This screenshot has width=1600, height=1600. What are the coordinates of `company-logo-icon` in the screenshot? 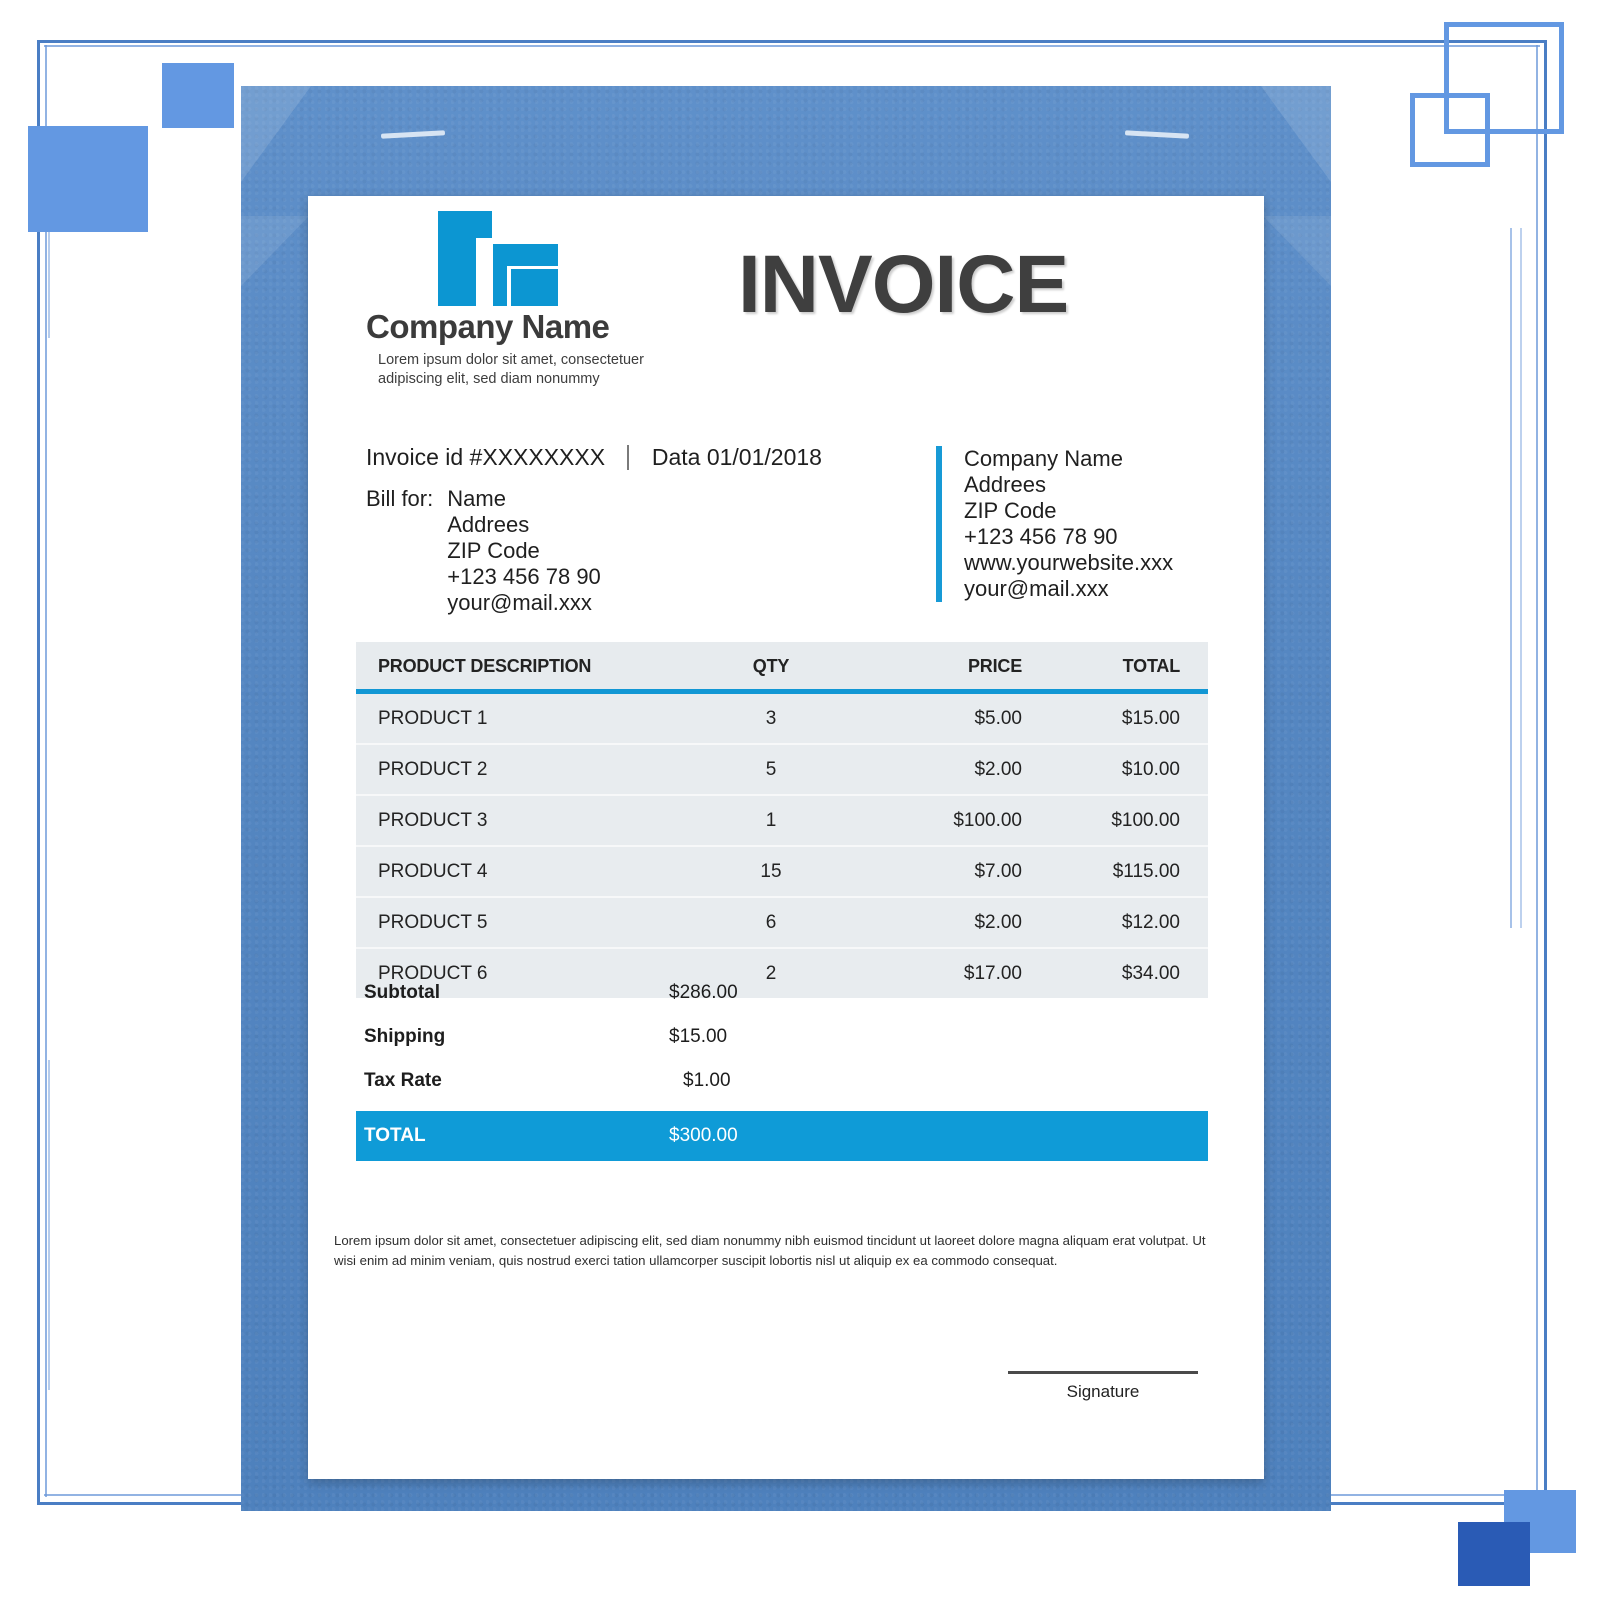 It's located at (498, 258).